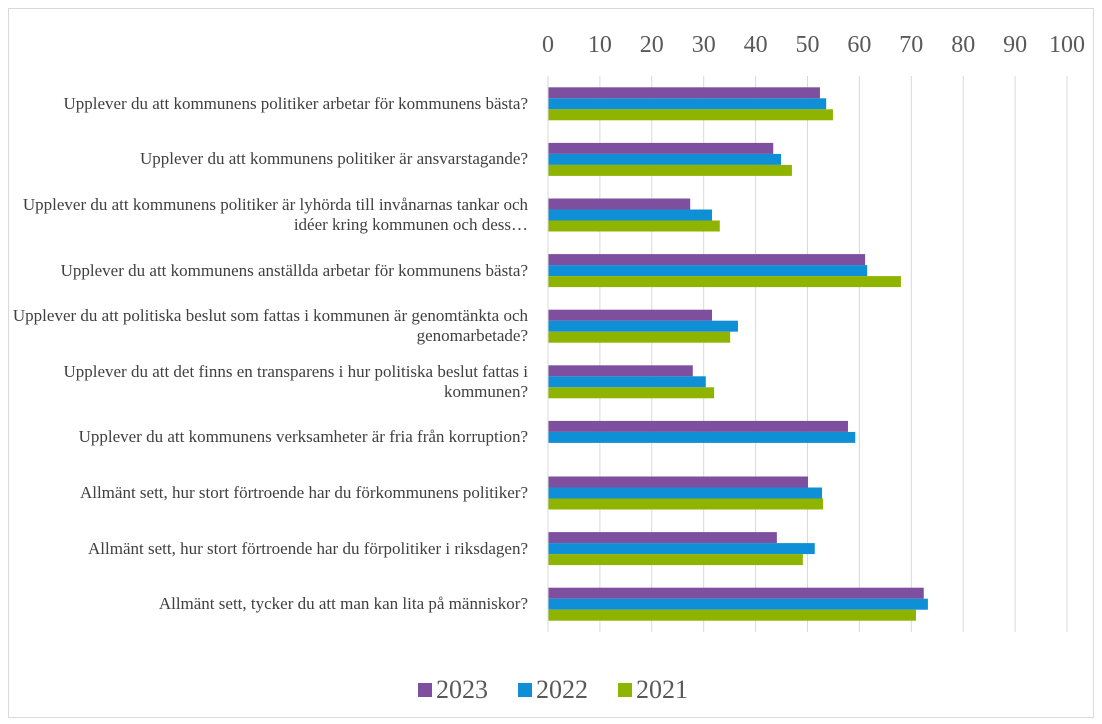 The image size is (1102, 724). Describe the element at coordinates (462, 689) in the screenshot. I see `legend-label: 2023` at that location.